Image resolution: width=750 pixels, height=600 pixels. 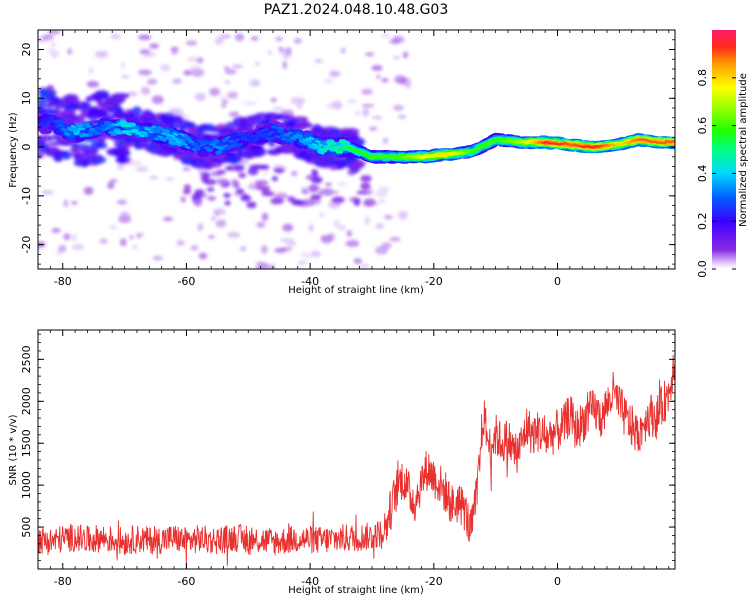 What do you see at coordinates (13, 449) in the screenshot?
I see `snr-y-label: SNR (10 * v/v)` at bounding box center [13, 449].